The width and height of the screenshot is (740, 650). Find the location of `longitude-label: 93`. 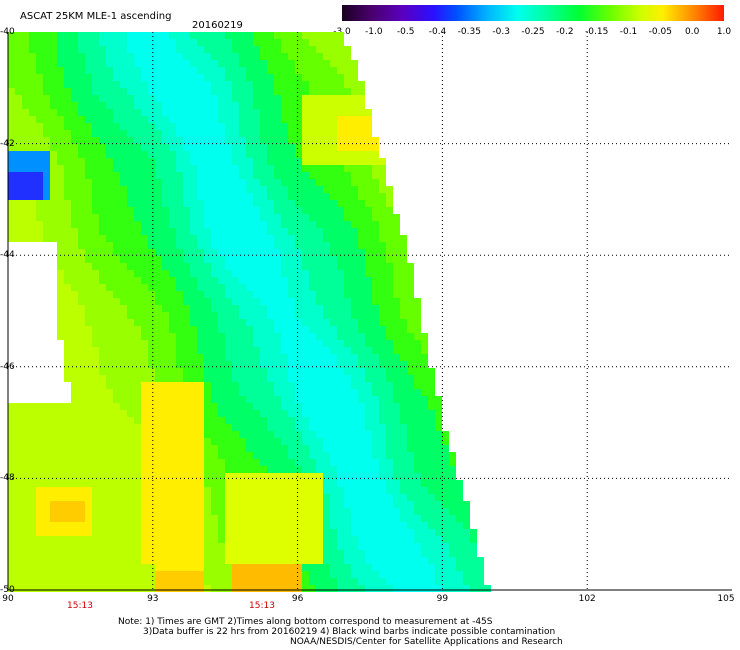

longitude-label: 93 is located at coordinates (153, 599).